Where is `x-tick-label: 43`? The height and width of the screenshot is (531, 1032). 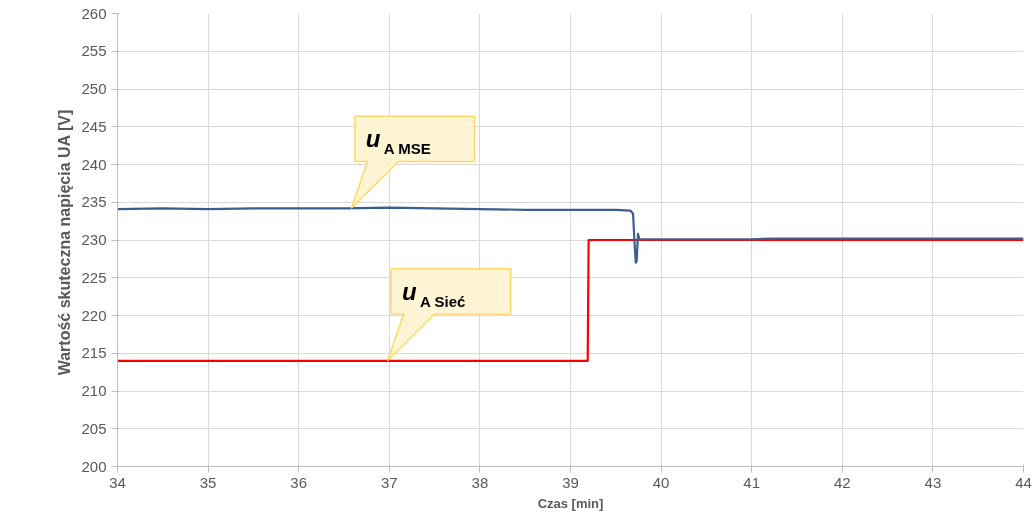
x-tick-label: 43 is located at coordinates (933, 482).